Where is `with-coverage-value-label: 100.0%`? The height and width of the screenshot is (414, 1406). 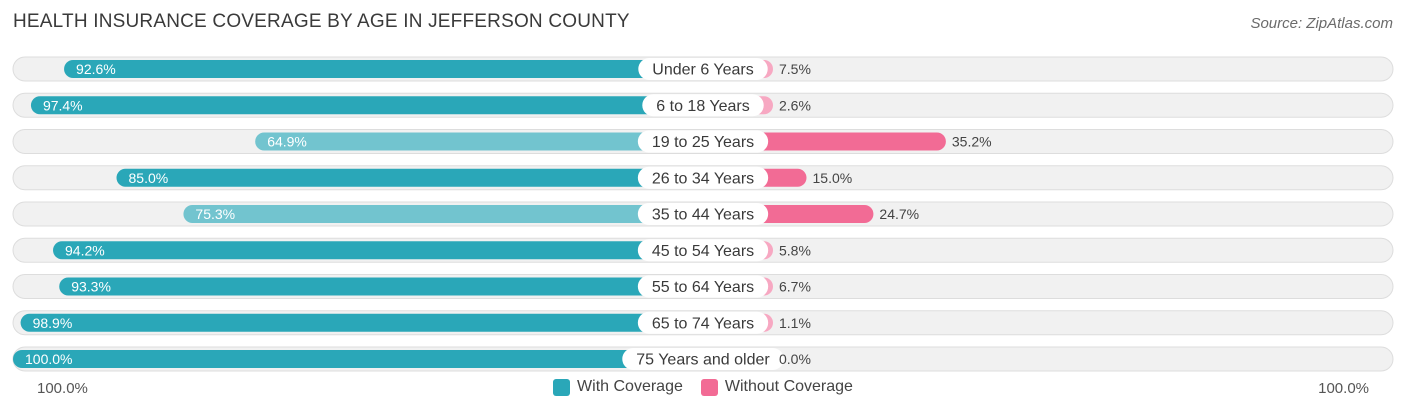
with-coverage-value-label: 100.0% is located at coordinates (48, 359).